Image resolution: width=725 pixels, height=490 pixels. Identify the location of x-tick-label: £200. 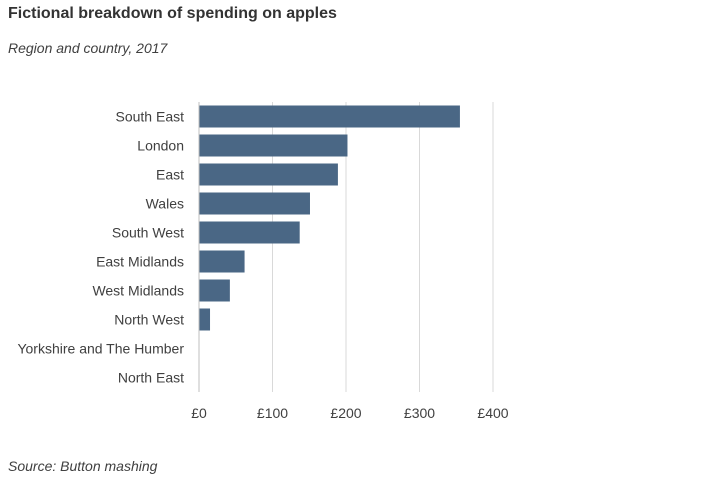
(345, 413).